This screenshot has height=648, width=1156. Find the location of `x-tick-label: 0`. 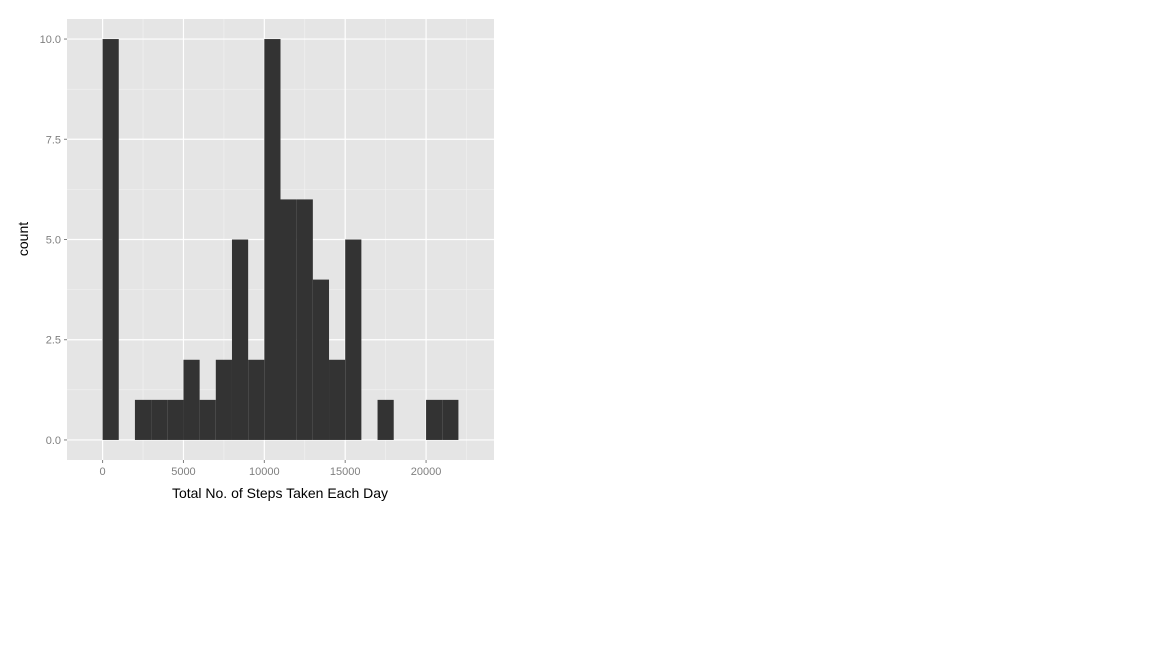

x-tick-label: 0 is located at coordinates (103, 472).